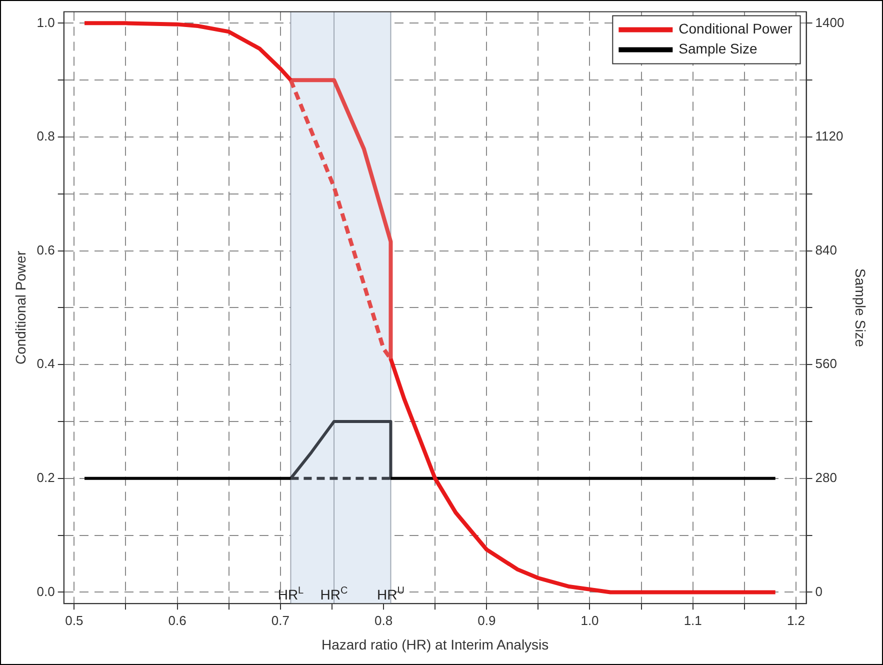 This screenshot has height=665, width=883. I want to click on x-tick-label: 0.9, so click(487, 620).